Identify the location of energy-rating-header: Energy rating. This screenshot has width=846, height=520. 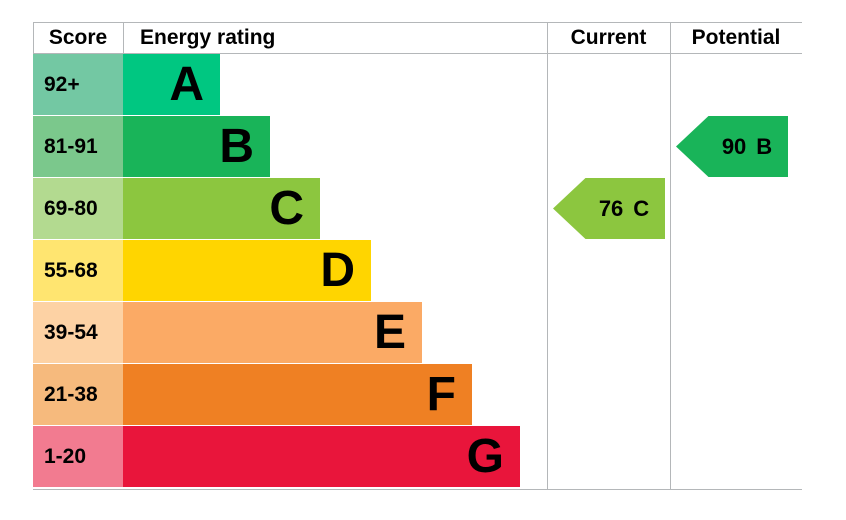
(208, 37).